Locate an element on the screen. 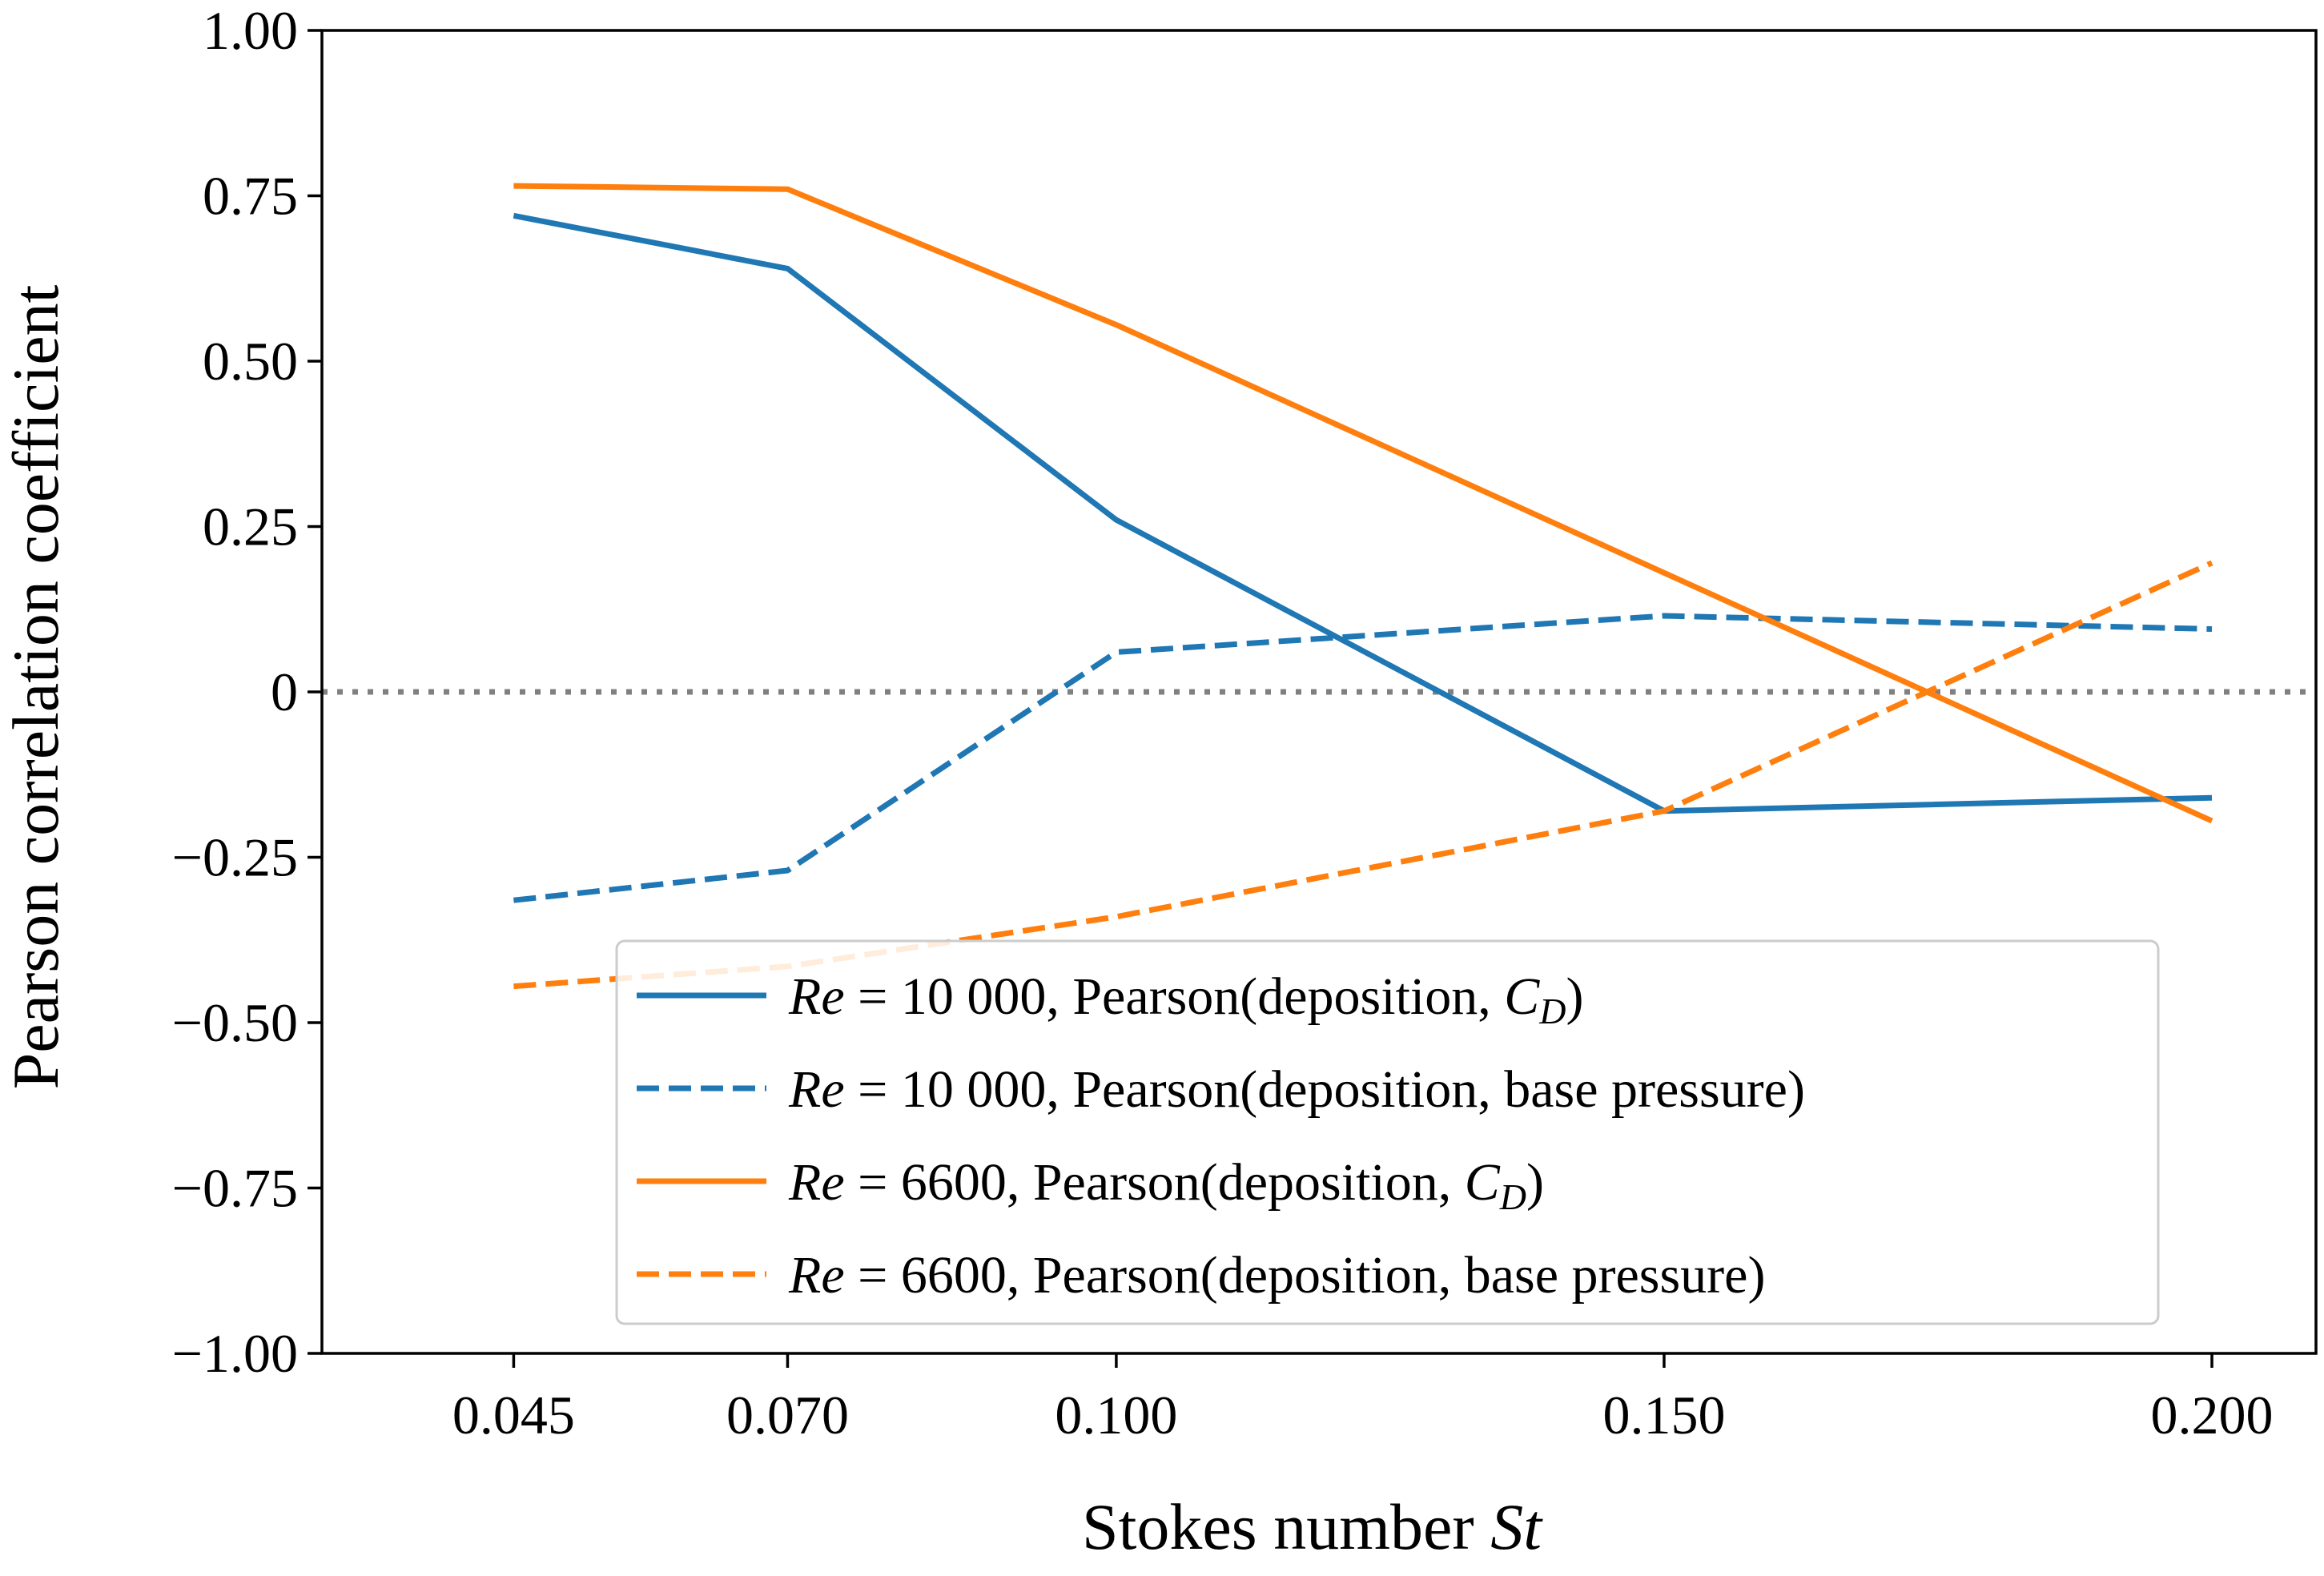 This screenshot has width=2324, height=1576. legend-label-text: = 6600, Pearson(deposition, is located at coordinates (1155, 1182).